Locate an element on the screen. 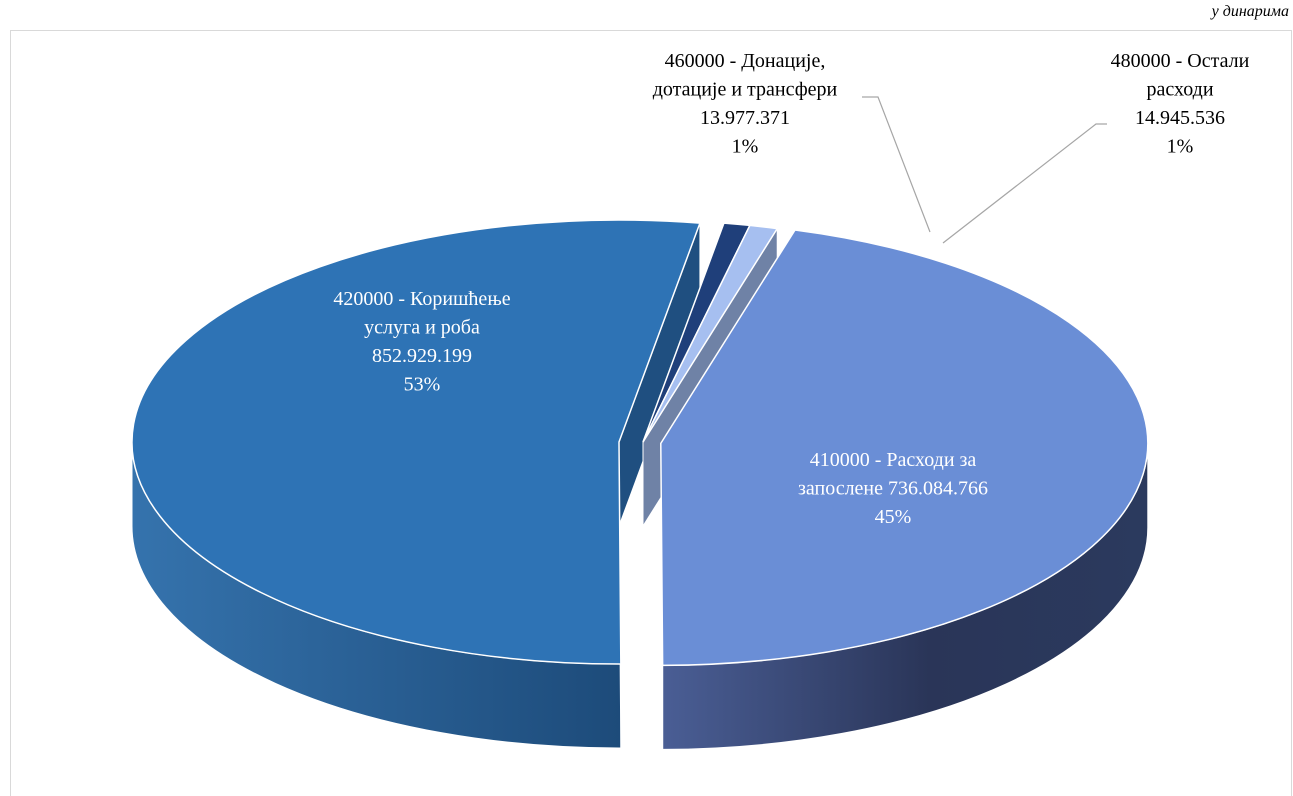 This screenshot has height=796, width=1293. slice-label-line: 480000 - Остали is located at coordinates (1180, 61).